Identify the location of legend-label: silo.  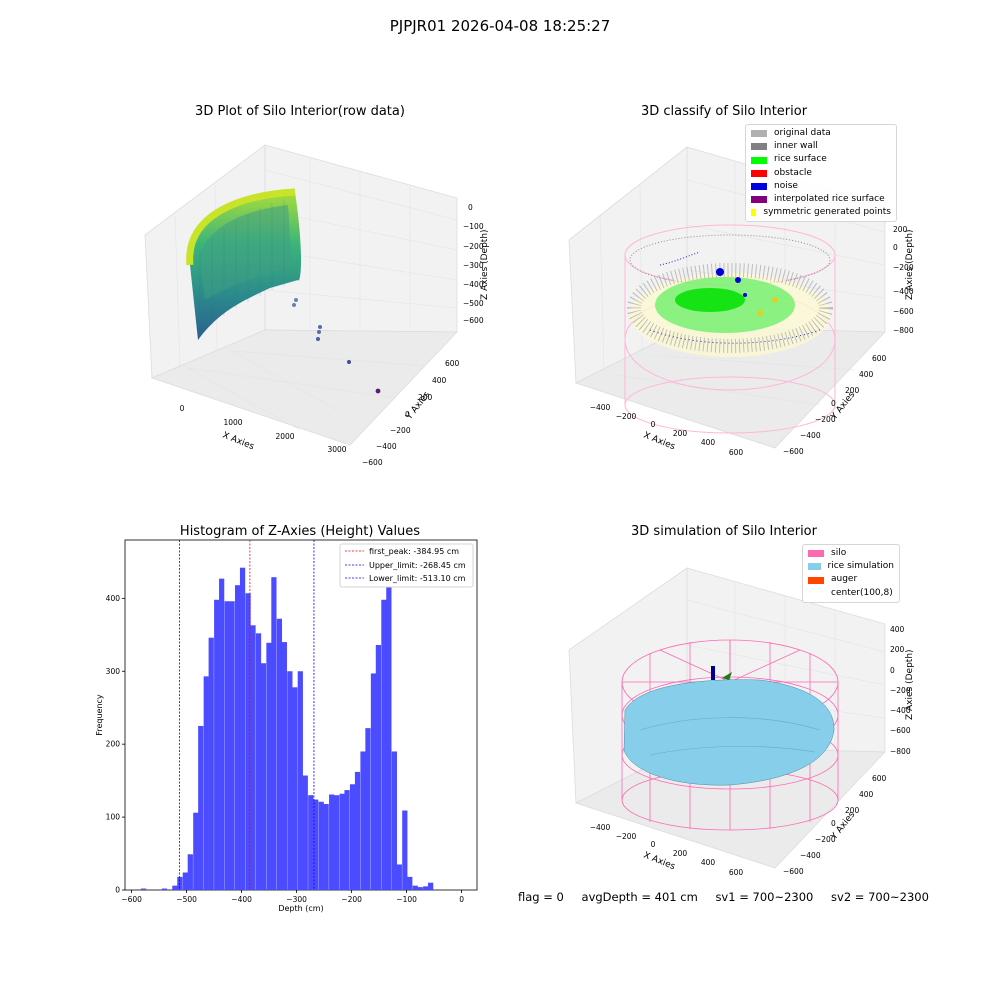
(839, 553).